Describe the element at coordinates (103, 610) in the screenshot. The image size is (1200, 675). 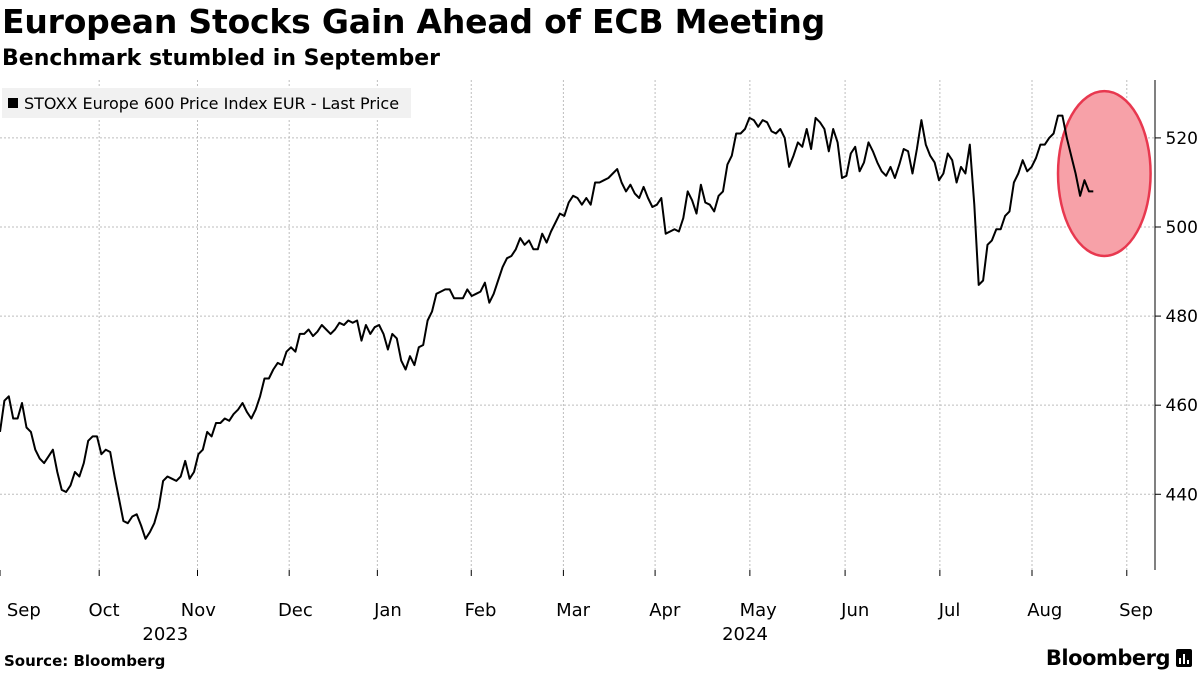
I see `x-tick-label: Oct` at that location.